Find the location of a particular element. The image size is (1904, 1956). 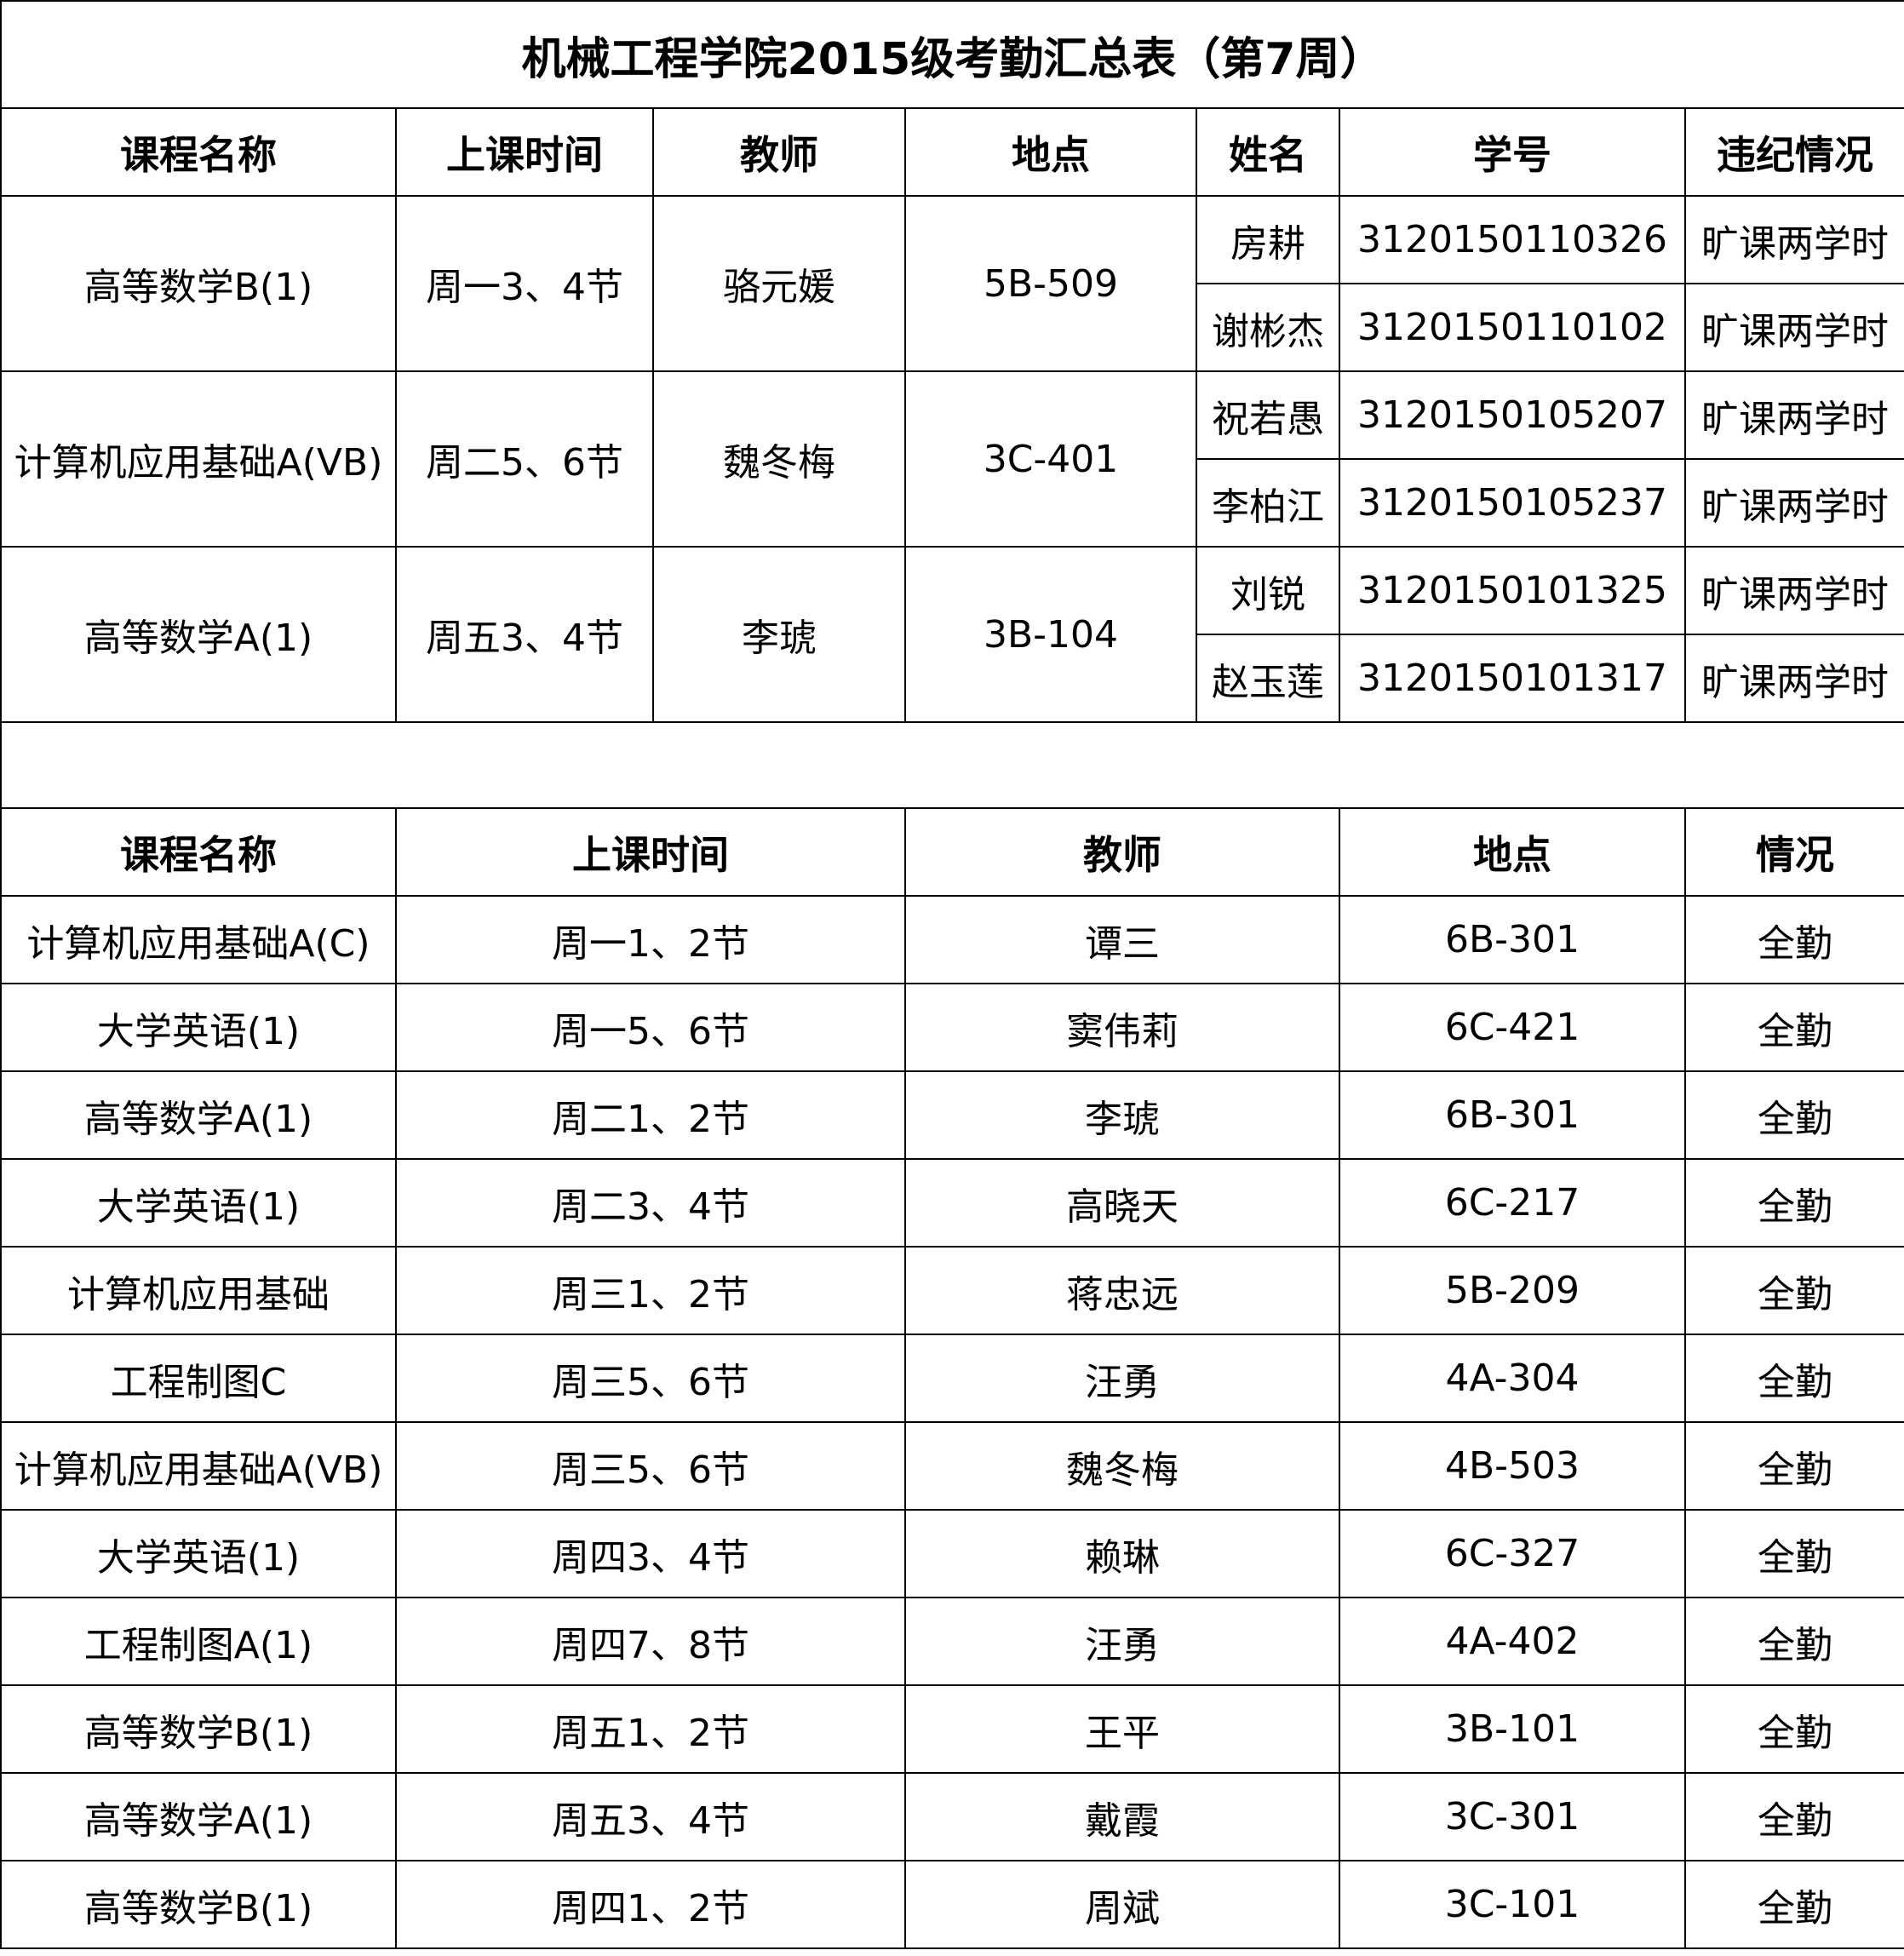

student-name-cell: 李柏江 is located at coordinates (1268, 503).